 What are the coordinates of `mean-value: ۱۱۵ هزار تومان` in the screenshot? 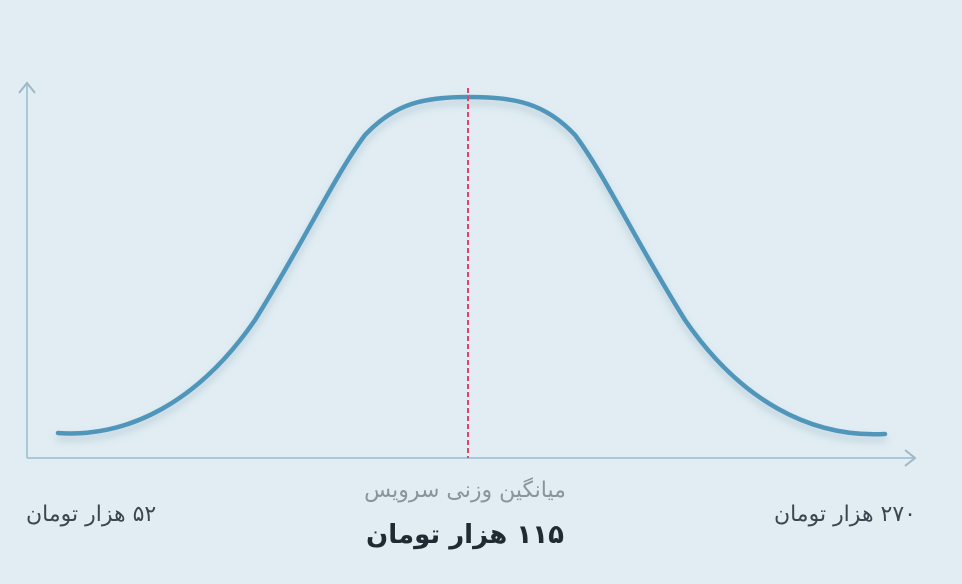 It's located at (465, 535).